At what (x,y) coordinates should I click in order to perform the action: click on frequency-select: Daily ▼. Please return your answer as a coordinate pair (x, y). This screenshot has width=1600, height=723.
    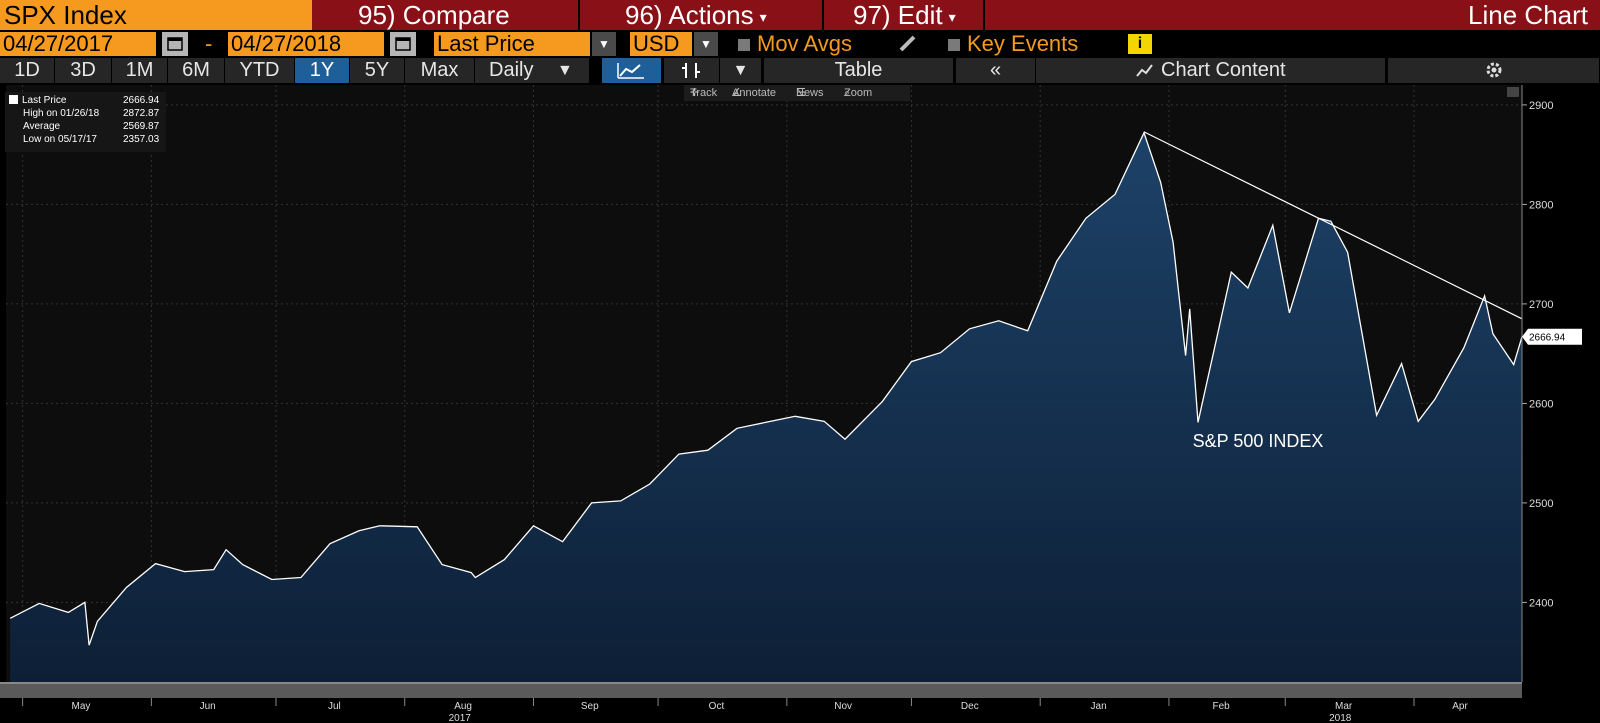
    Looking at the image, I should click on (532, 70).